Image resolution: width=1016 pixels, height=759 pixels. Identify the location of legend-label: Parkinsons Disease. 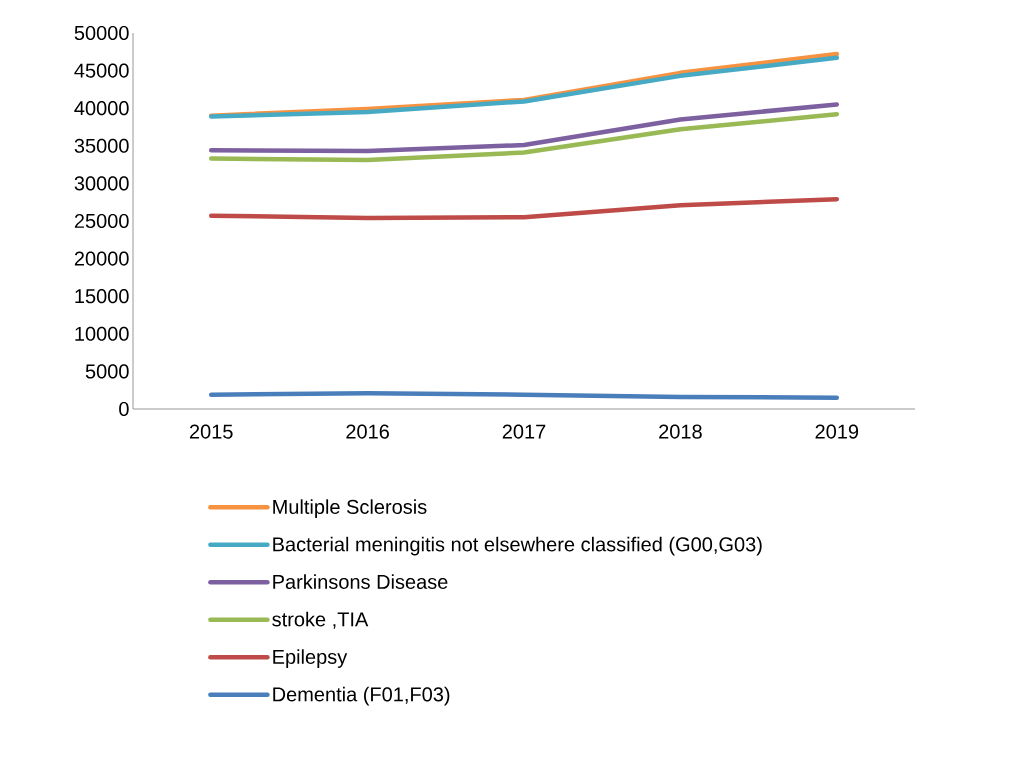
(360, 581).